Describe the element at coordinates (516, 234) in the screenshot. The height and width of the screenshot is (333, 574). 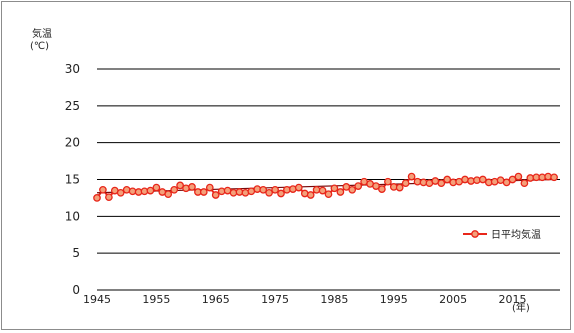
I see `legend-label: 日平均気温` at that location.